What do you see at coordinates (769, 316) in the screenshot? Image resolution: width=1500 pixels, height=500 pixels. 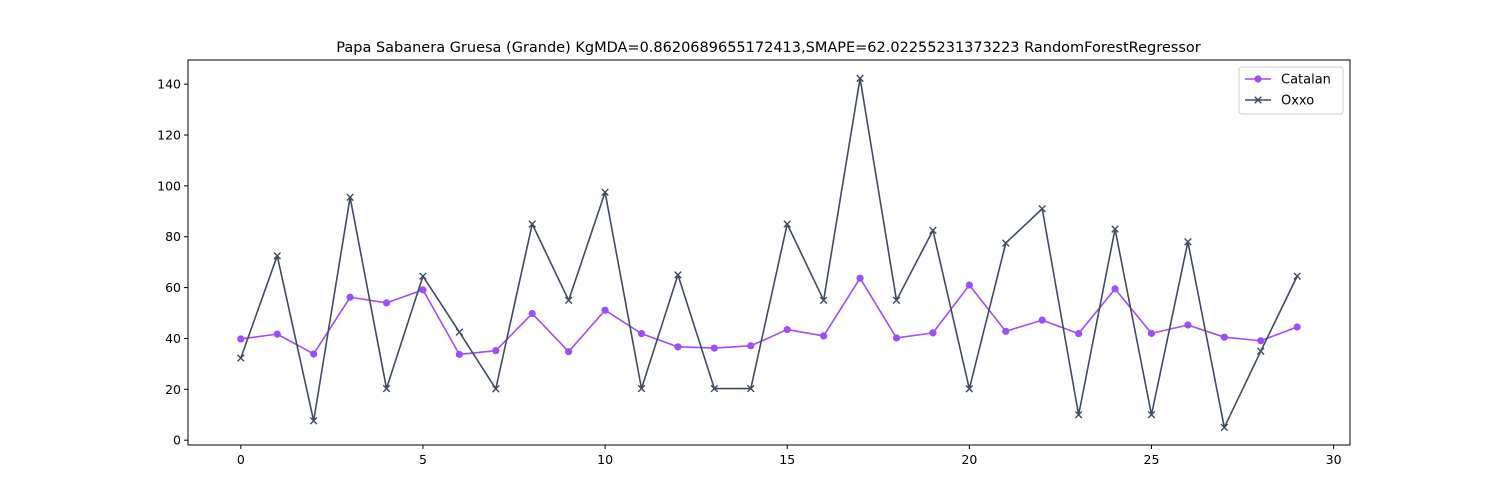 I see `series-line-catalan` at bounding box center [769, 316].